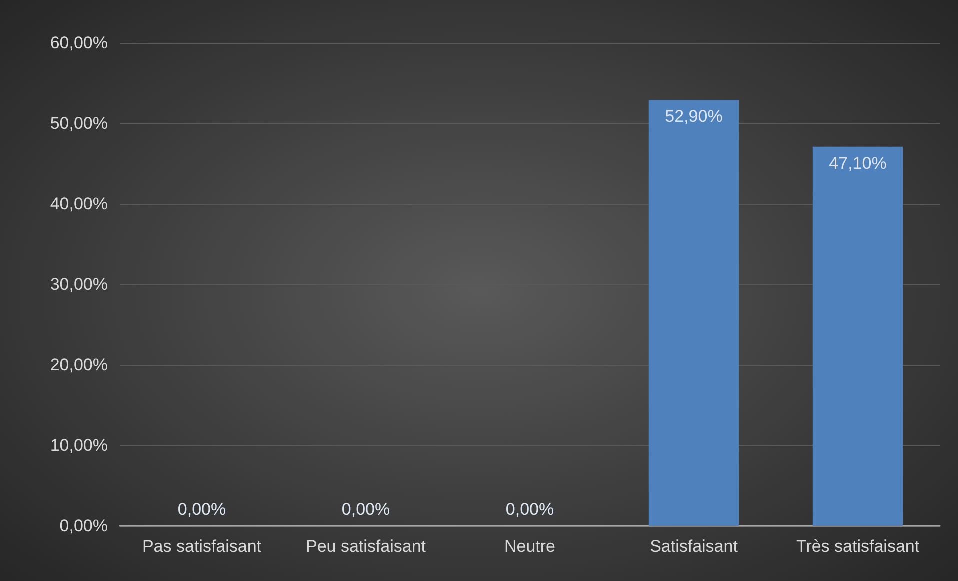  What do you see at coordinates (79, 445) in the screenshot?
I see `y-tick-label: 10,00%` at bounding box center [79, 445].